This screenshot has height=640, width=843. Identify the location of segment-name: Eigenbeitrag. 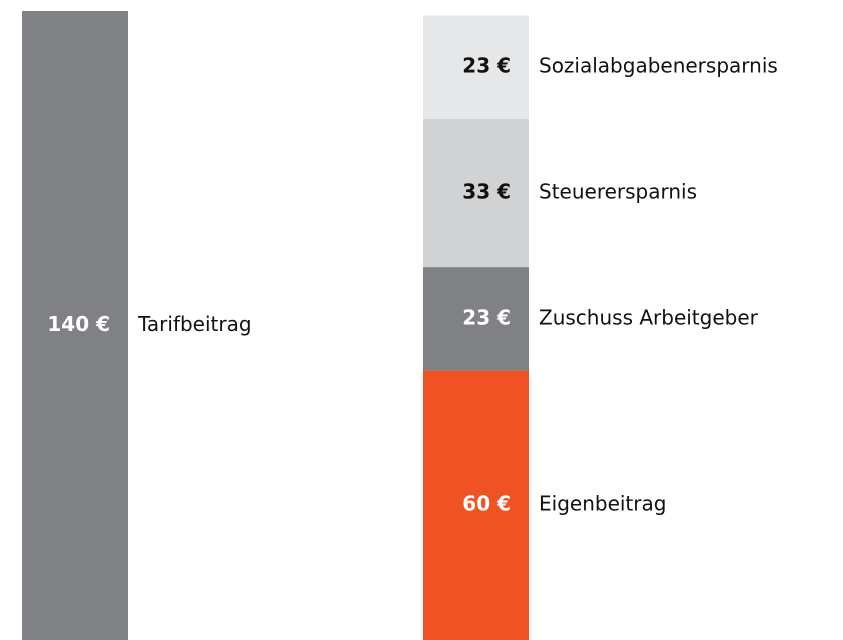
(602, 504).